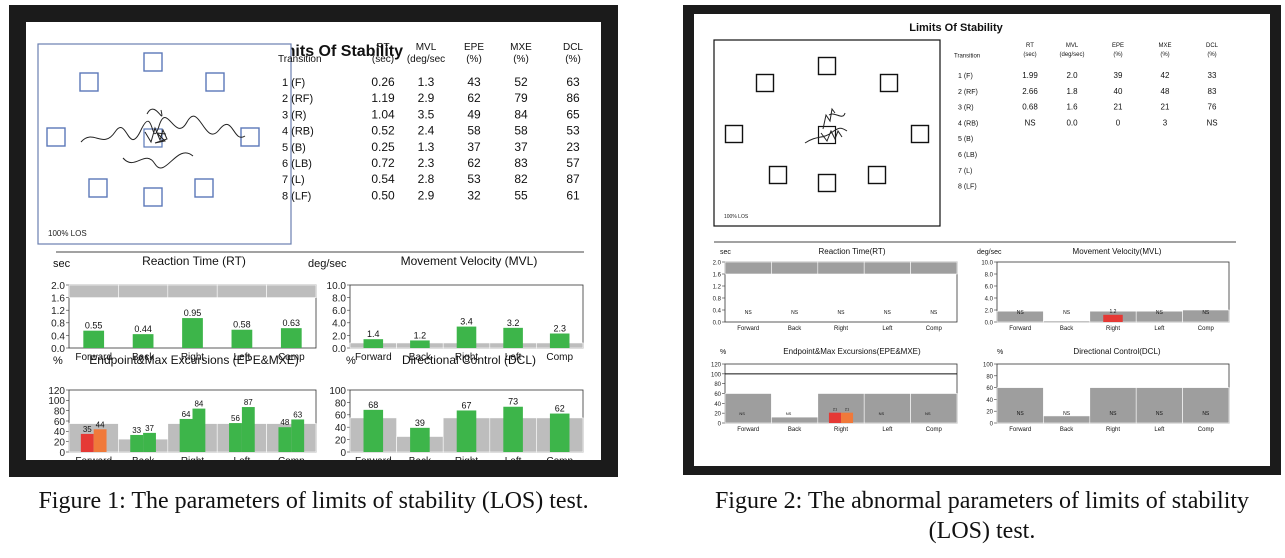 Image resolution: width=1285 pixels, height=558 pixels. What do you see at coordinates (294, 115) in the screenshot?
I see `table-row-label: 3 (R)` at bounding box center [294, 115].